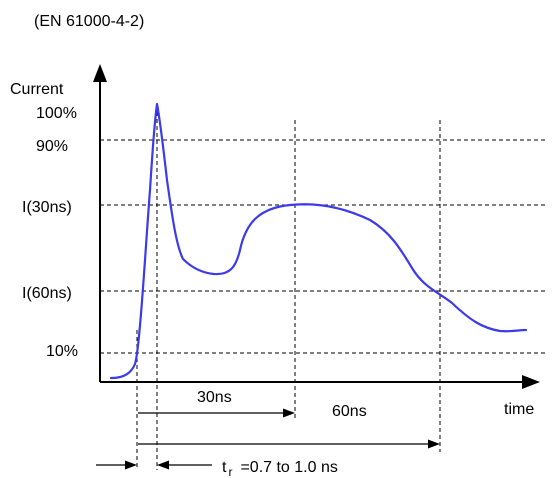  Describe the element at coordinates (434, 444) in the screenshot. I see `t60-arrowhead` at that location.